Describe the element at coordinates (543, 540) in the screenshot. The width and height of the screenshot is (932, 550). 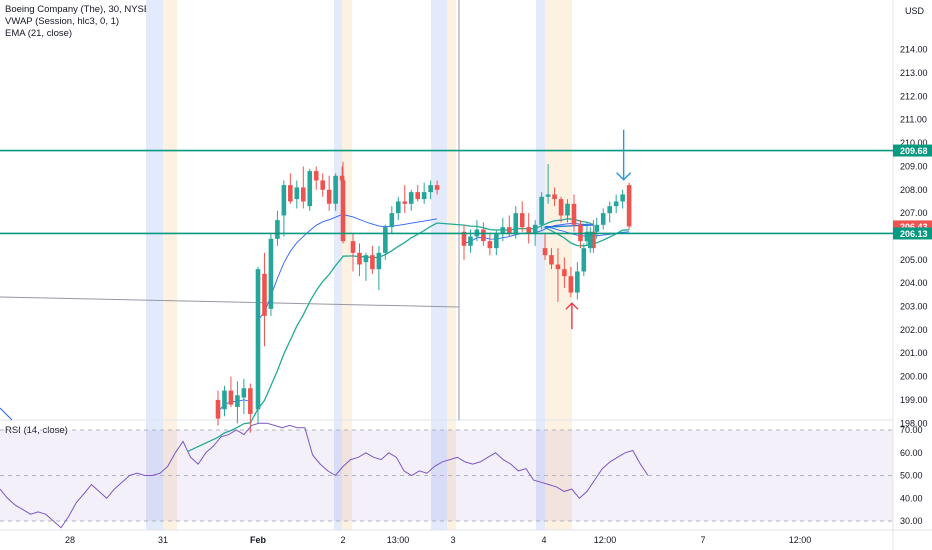
I see `time-tick-label: 4` at that location.